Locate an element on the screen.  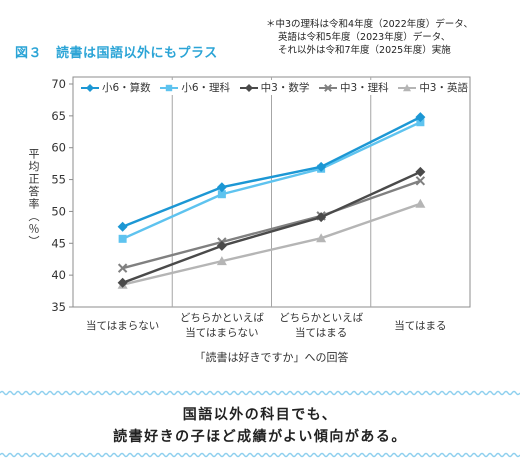
y-tick-label: 45 is located at coordinates (58, 243).